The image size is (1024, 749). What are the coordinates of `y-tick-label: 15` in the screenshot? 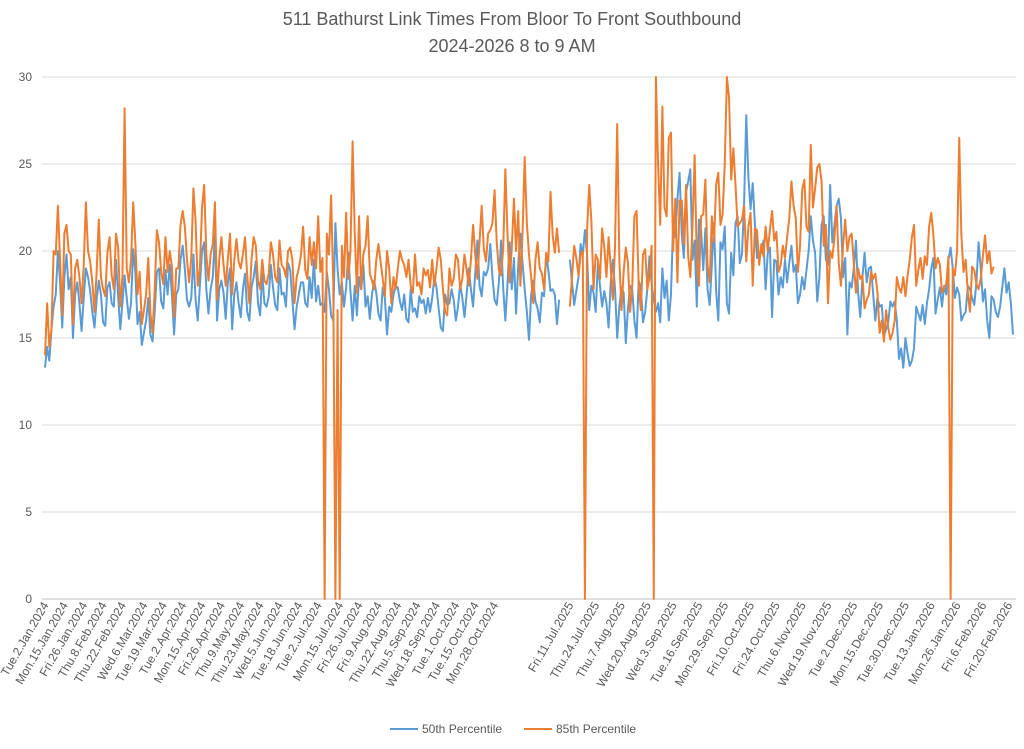 It's located at (26, 338).